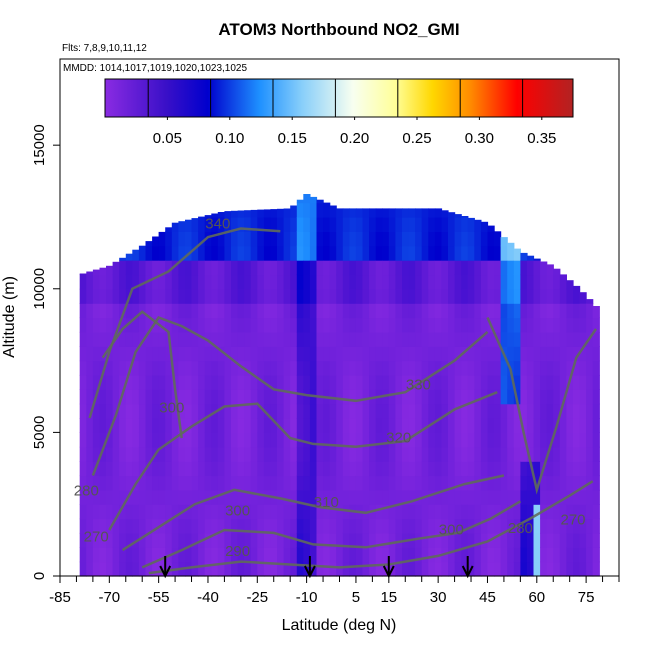 The height and width of the screenshot is (650, 650). What do you see at coordinates (541, 138) in the screenshot?
I see `colorbar-tick-label: 0.35` at bounding box center [541, 138].